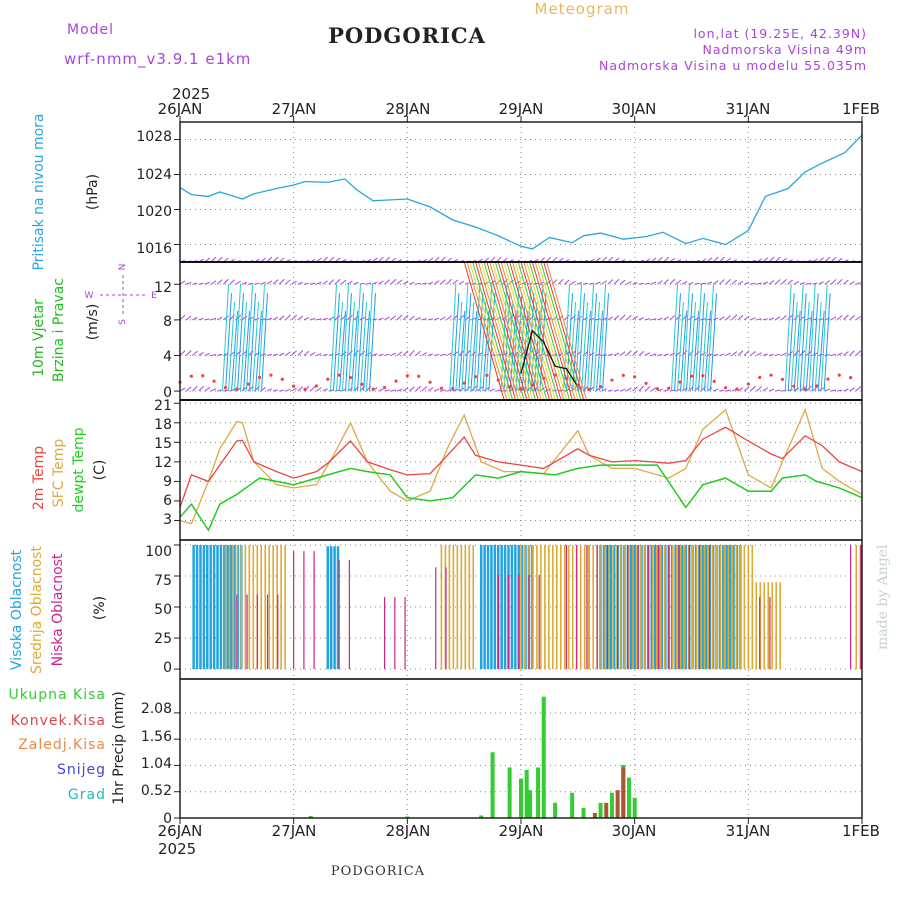  I want to click on pressure-unit: (hPa), so click(93, 192).